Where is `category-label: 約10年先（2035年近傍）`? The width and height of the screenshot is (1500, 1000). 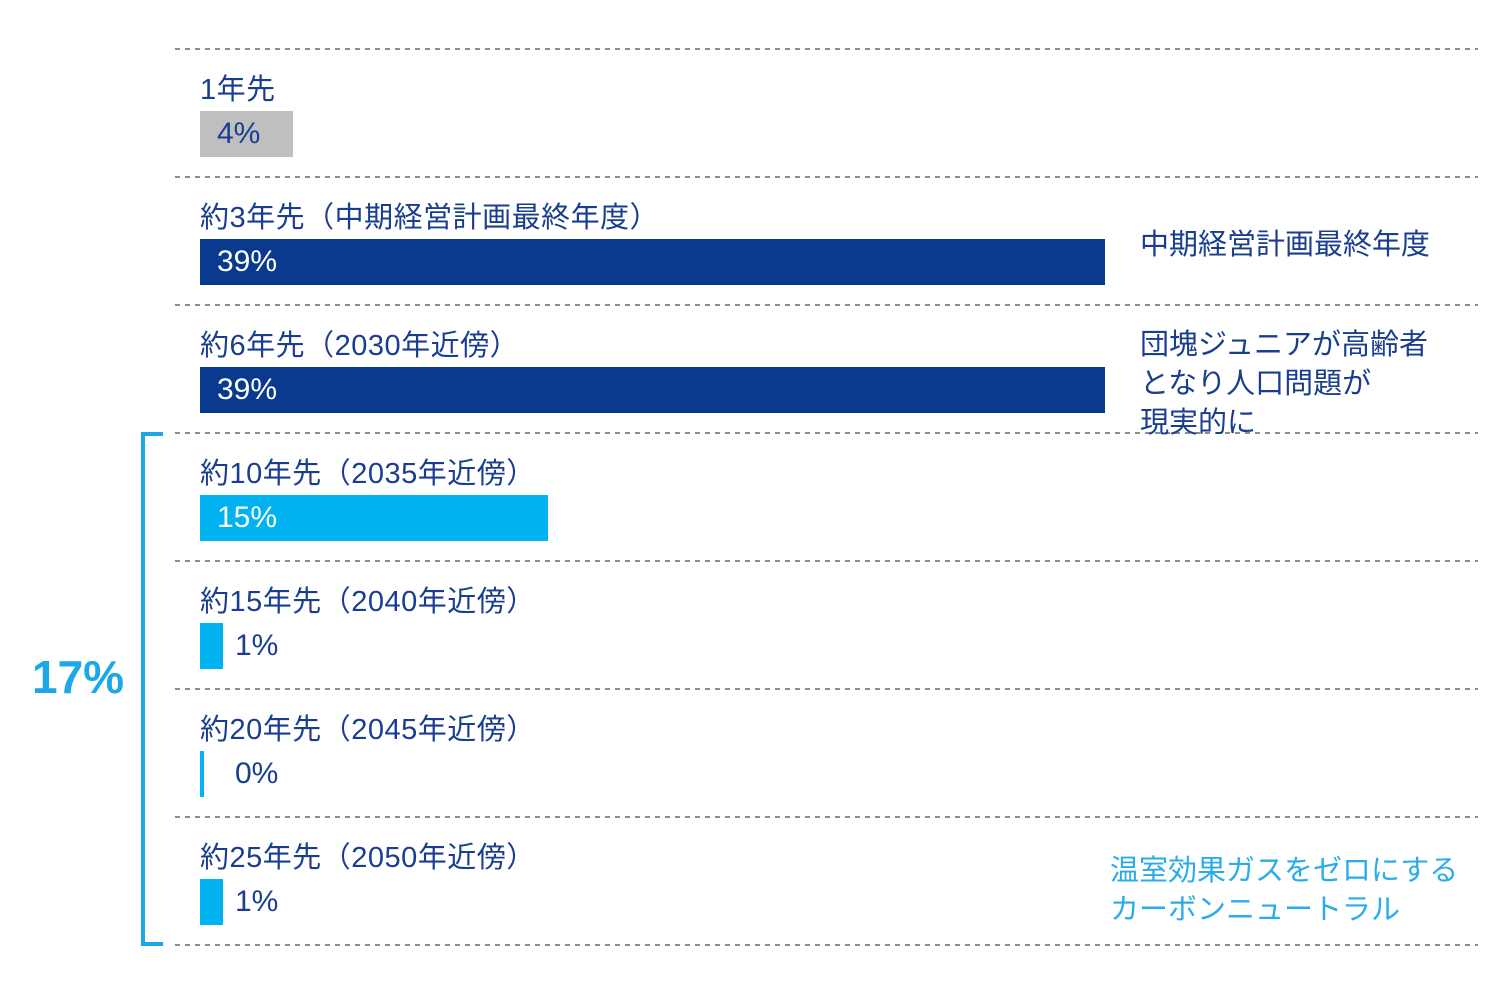 category-label: 約10年先（2035年近傍） is located at coordinates (368, 474).